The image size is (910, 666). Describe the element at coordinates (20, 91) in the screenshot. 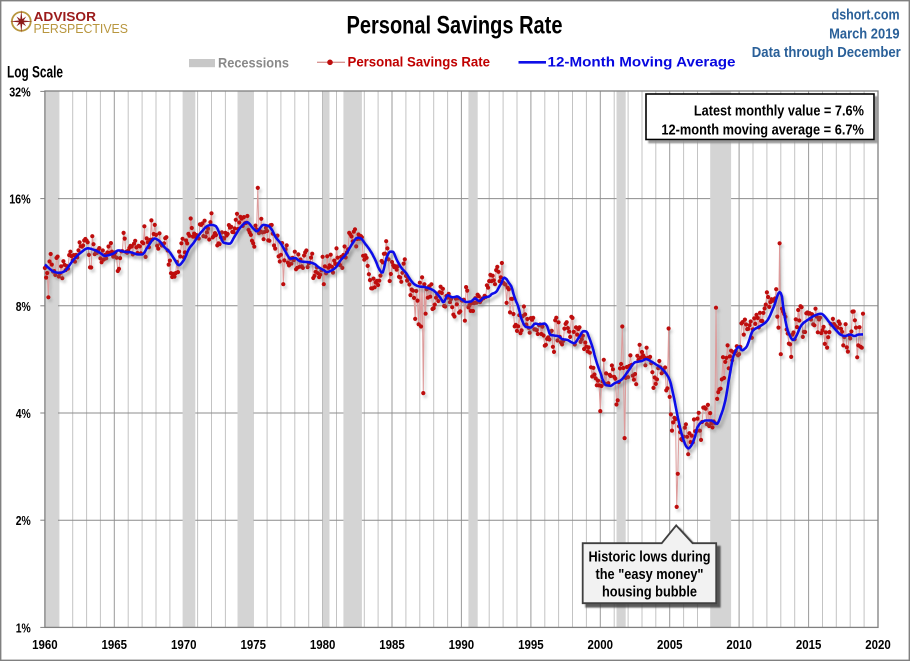

I see `svg-text: 32%` at that location.